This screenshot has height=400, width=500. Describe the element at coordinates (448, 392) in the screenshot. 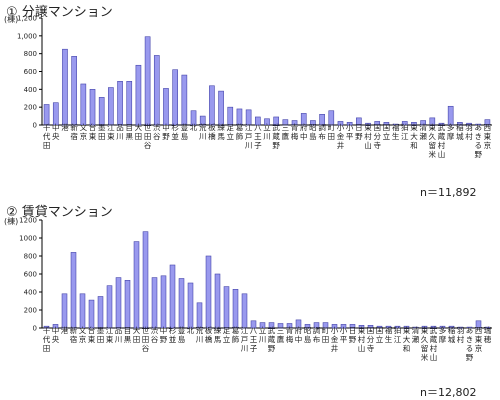

I see `sample-size-note: n＝12,802` at that location.